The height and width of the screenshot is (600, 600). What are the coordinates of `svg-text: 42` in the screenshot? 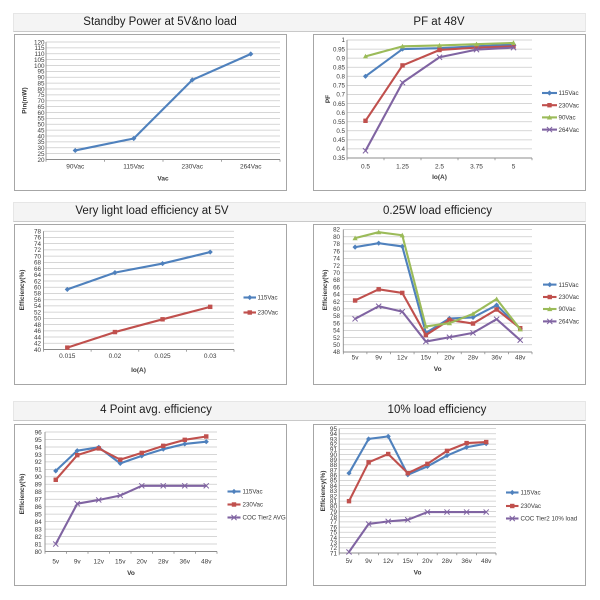 It's located at (38, 344).